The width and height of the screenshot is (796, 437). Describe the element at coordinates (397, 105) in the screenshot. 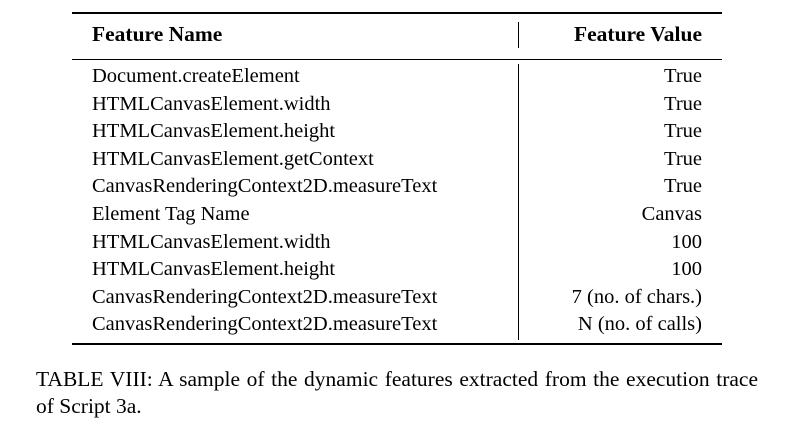

I see `table-row: HTMLCanvasElement.width True` at that location.